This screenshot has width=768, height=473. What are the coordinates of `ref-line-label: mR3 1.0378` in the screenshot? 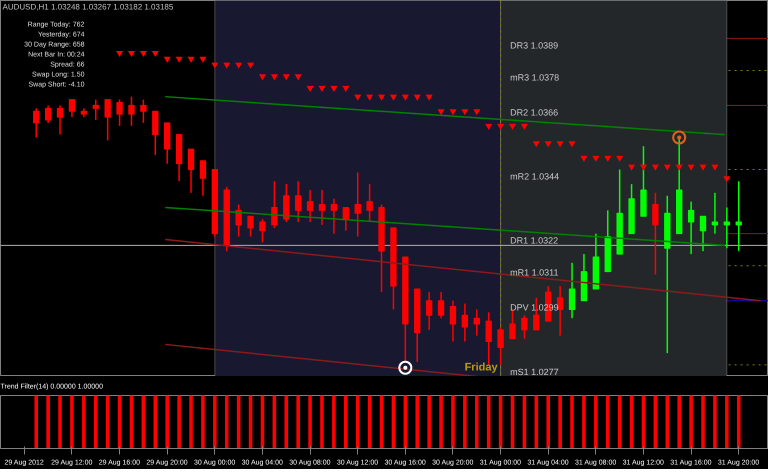 It's located at (535, 77).